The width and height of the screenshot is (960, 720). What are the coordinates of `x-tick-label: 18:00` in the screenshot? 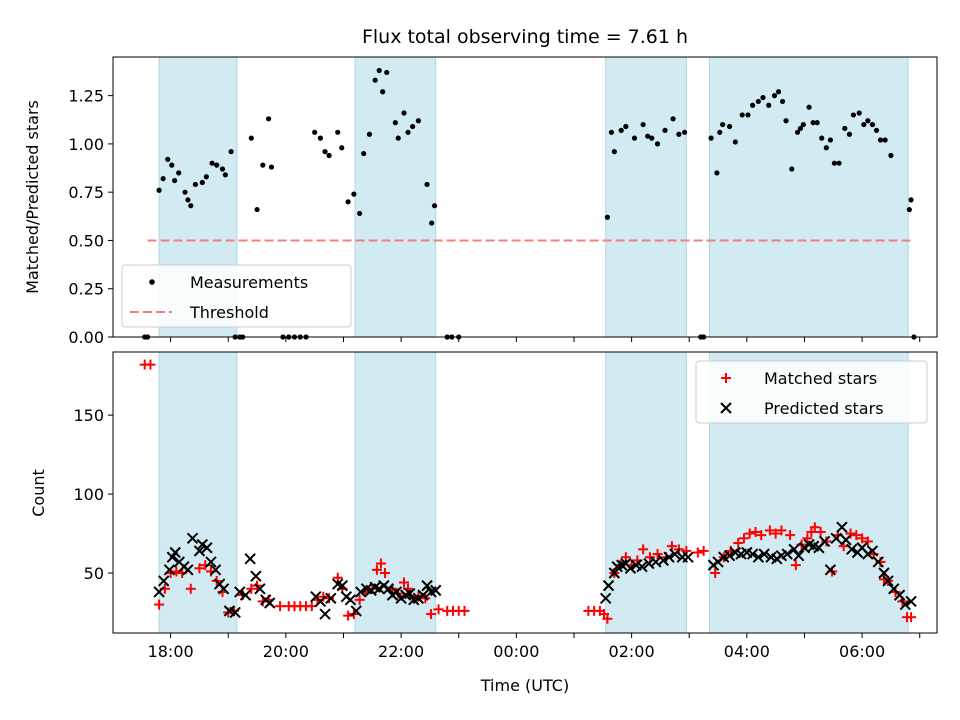 It's located at (171, 651).